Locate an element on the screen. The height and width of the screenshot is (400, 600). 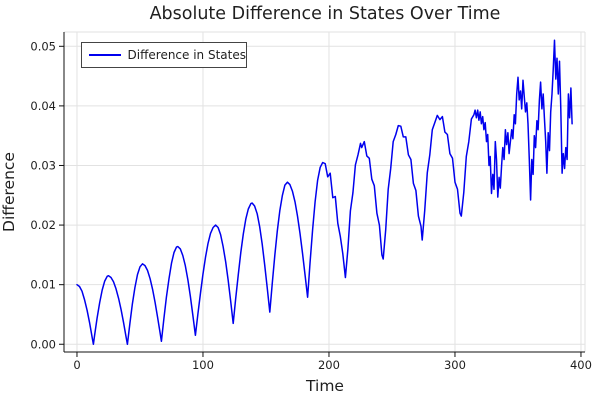
y-tick-label: 0.03 is located at coordinates (43, 165).